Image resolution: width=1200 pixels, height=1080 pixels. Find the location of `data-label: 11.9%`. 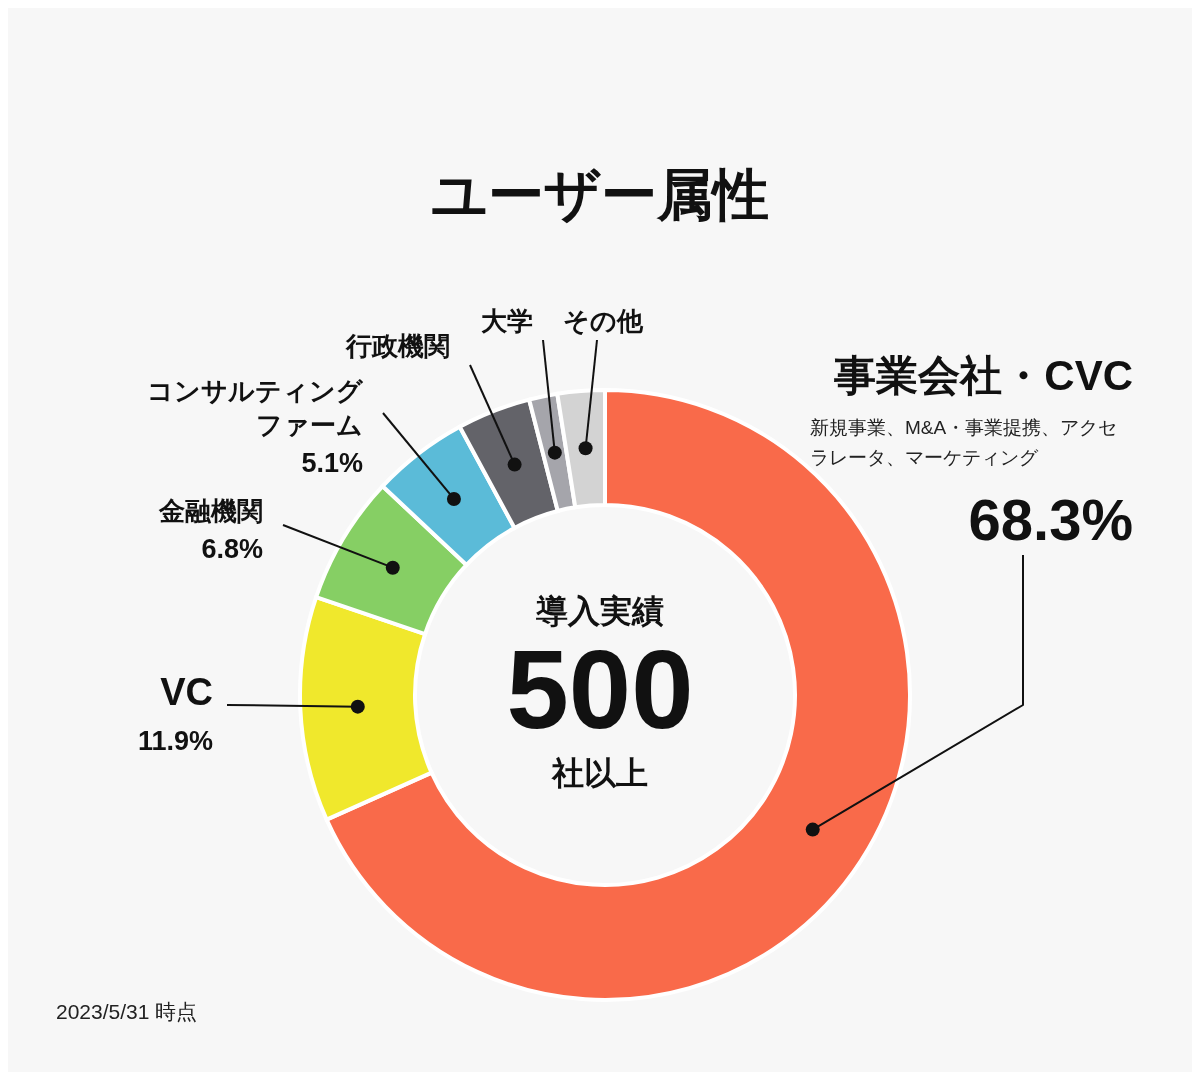

data-label: 11.9% is located at coordinates (175, 741).